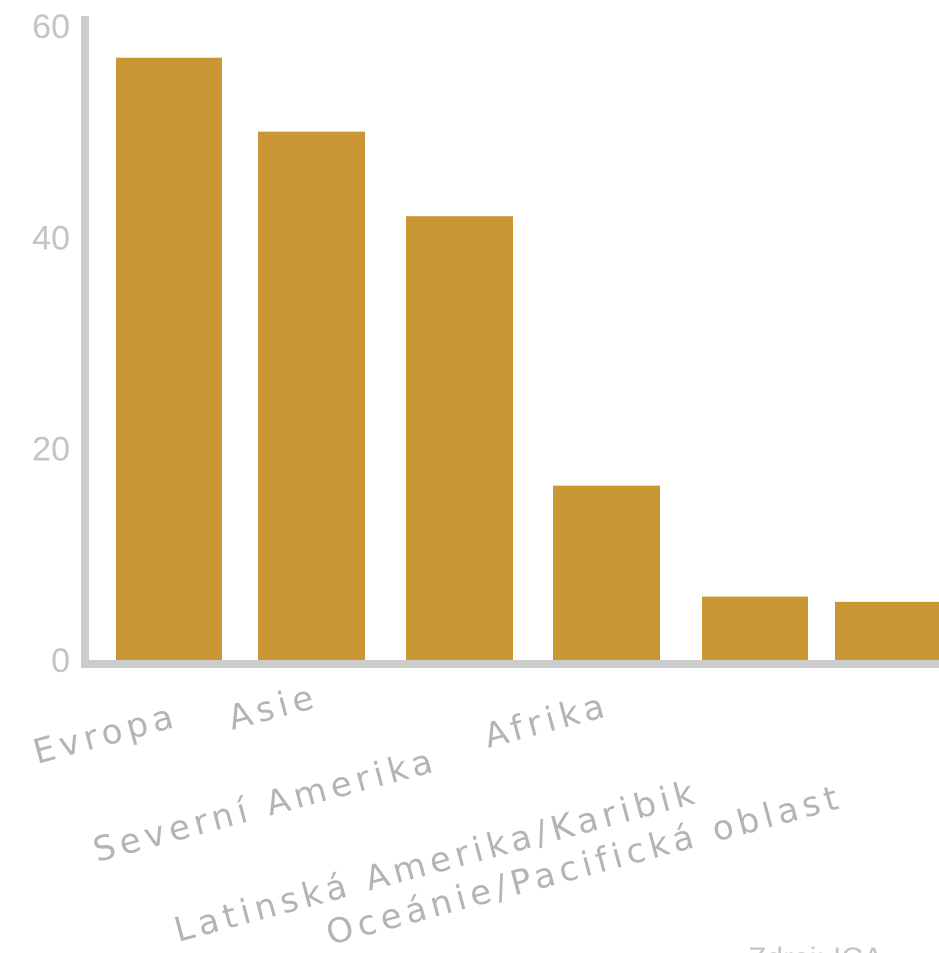 Image resolution: width=939 pixels, height=953 pixels. What do you see at coordinates (51, 27) in the screenshot?
I see `y-tick-label: 60` at bounding box center [51, 27].